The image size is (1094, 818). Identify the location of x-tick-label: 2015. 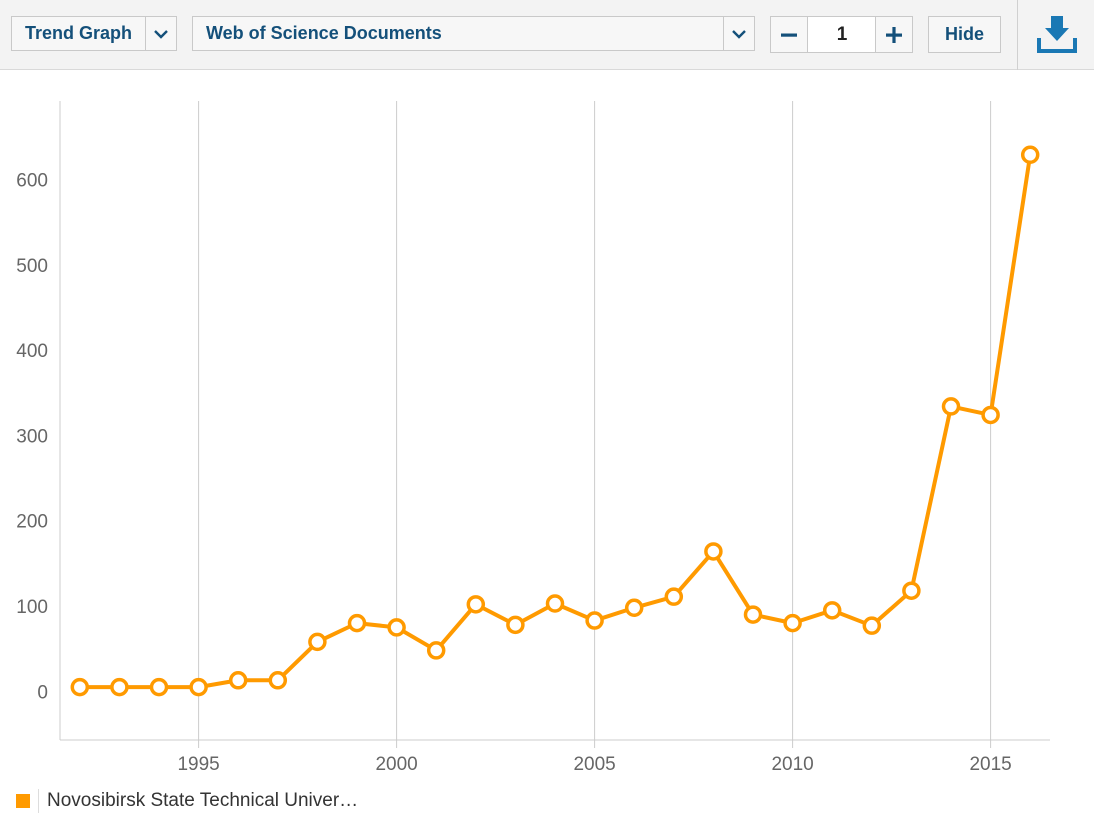
(990, 764).